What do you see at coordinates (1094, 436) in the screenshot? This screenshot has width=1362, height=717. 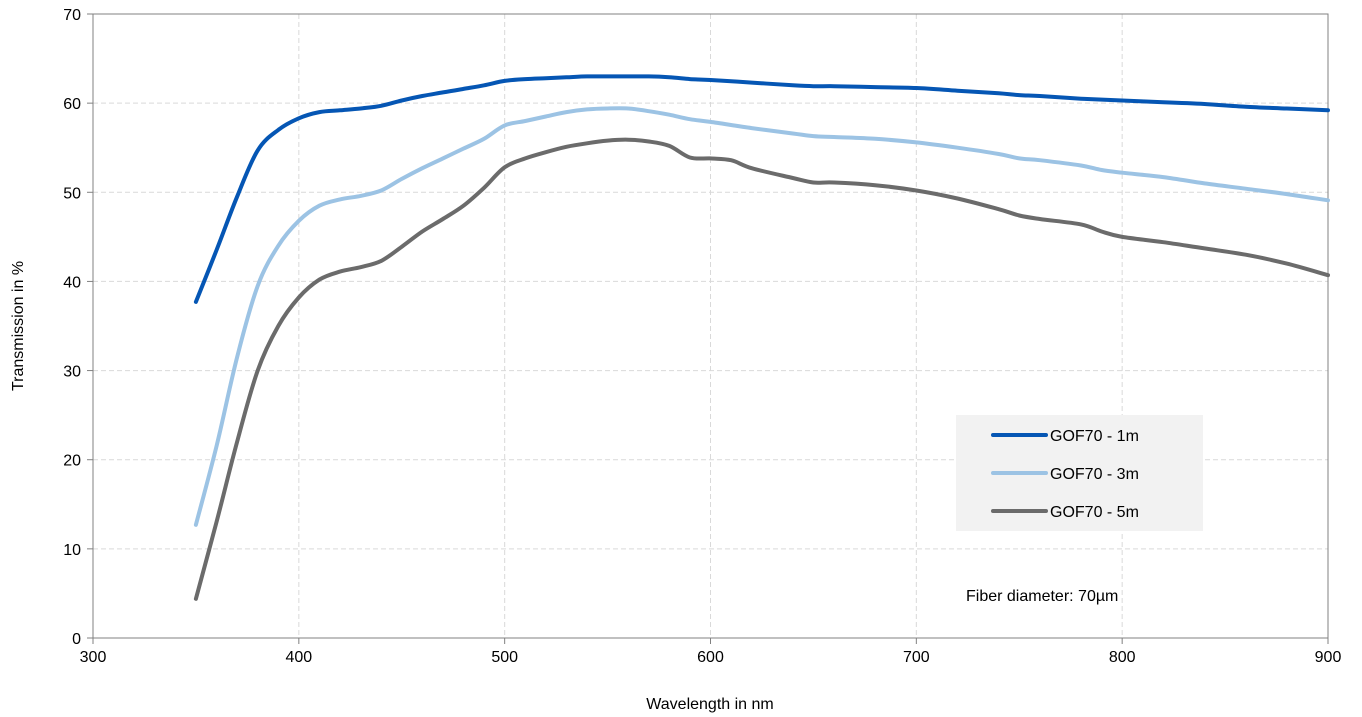 I see `legend-label-gof70-1m: GOF70 - 1m` at bounding box center [1094, 436].